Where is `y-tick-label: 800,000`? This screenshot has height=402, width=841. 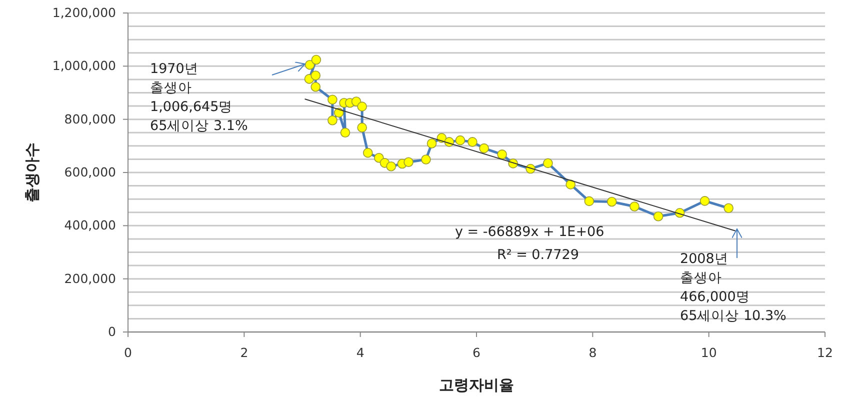
y-tick-label: 800,000 is located at coordinates (90, 118).